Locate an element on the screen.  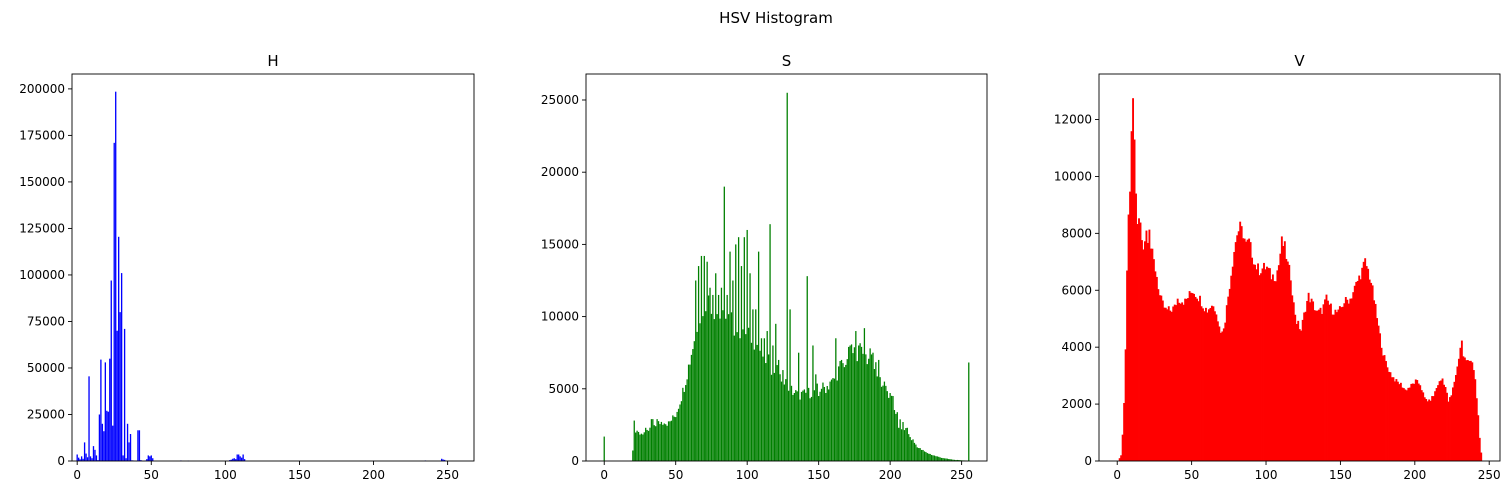
v-x-tick-label: 200 is located at coordinates (1414, 475).